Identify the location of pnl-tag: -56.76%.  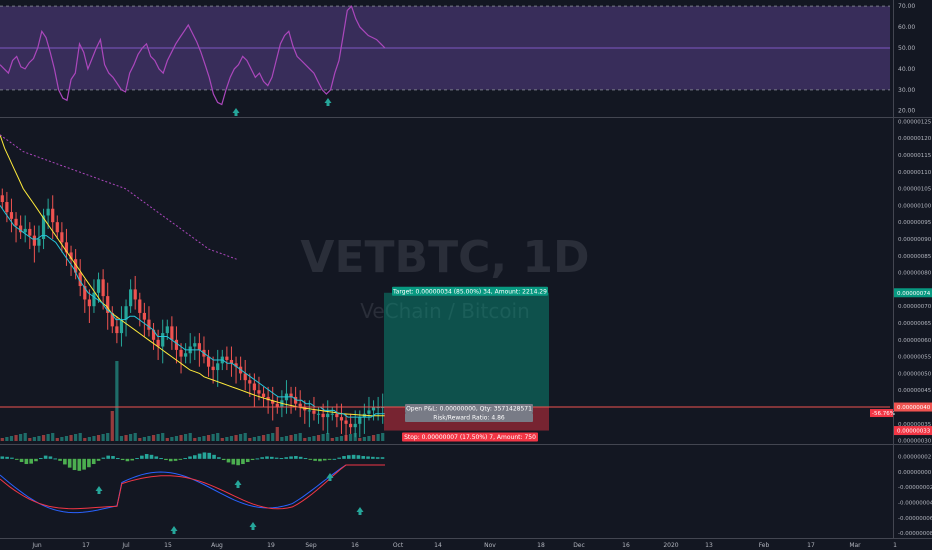
(883, 414).